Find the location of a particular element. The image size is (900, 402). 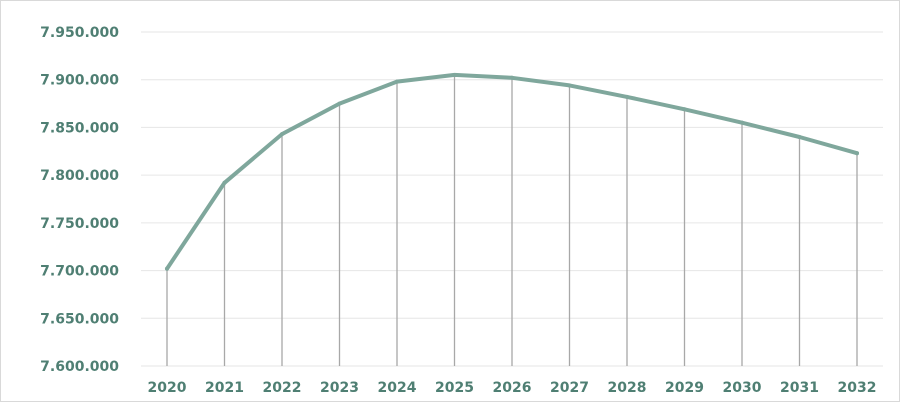

x-tick-label: 2023 is located at coordinates (339, 388).